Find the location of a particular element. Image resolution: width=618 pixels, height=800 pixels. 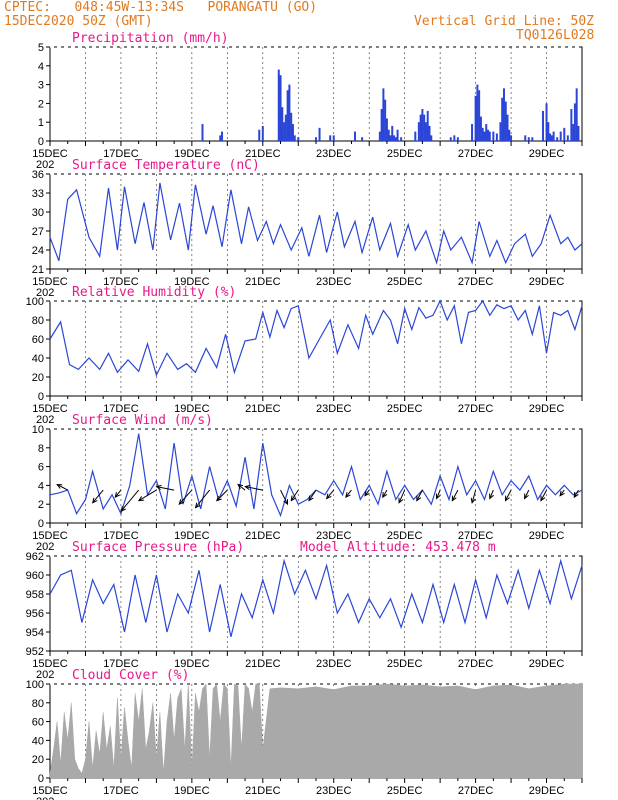

xtick-label: 17DEC is located at coordinates (121, 154).